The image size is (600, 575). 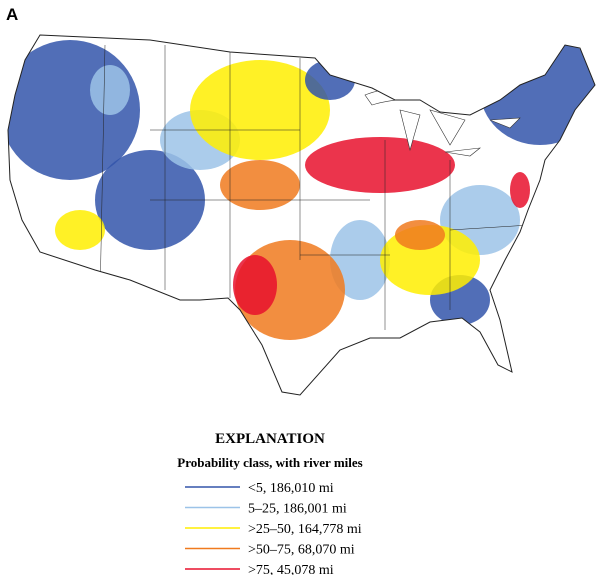 I want to click on legend-label: 5–25, 186,001 mi, so click(x=297, y=509).